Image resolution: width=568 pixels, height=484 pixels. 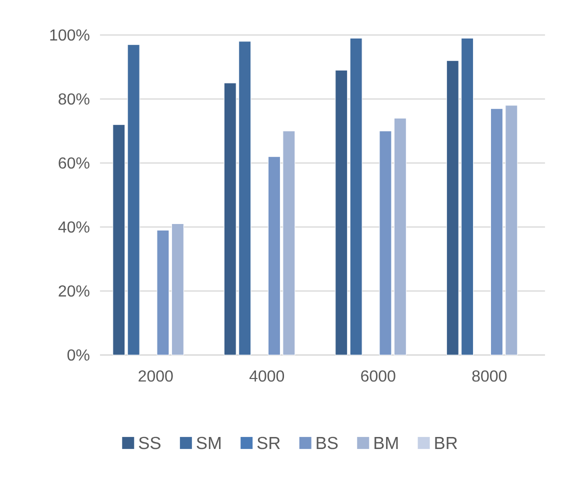 What do you see at coordinates (489, 376) in the screenshot?
I see `x-tick-label: 8000` at bounding box center [489, 376].